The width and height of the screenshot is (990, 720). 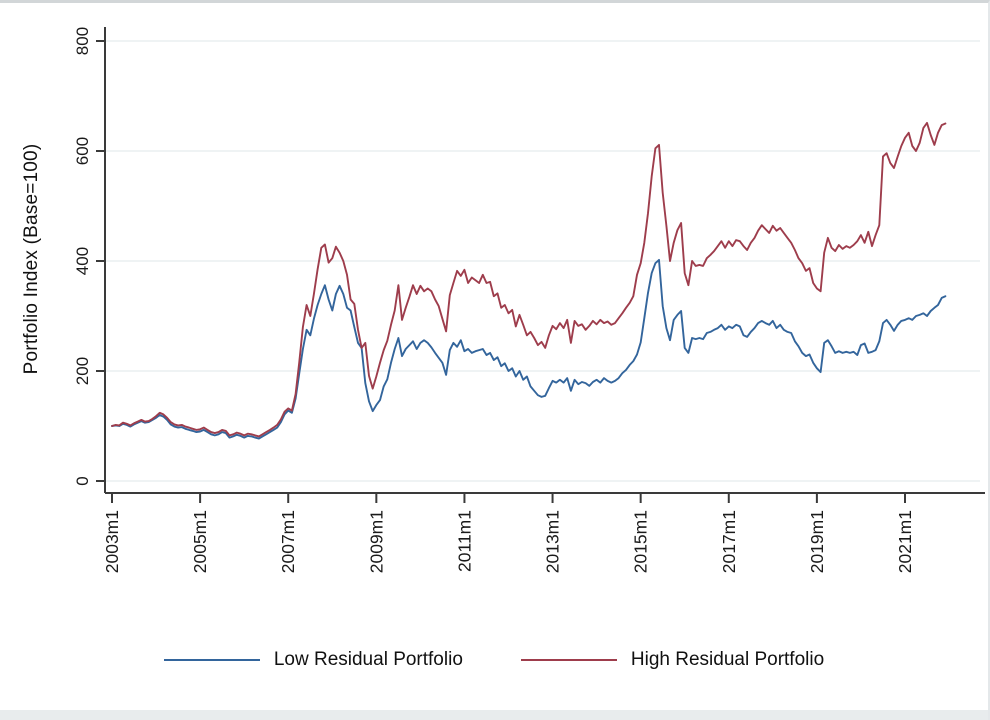 I want to click on y-tick-label: 0, so click(x=82, y=480).